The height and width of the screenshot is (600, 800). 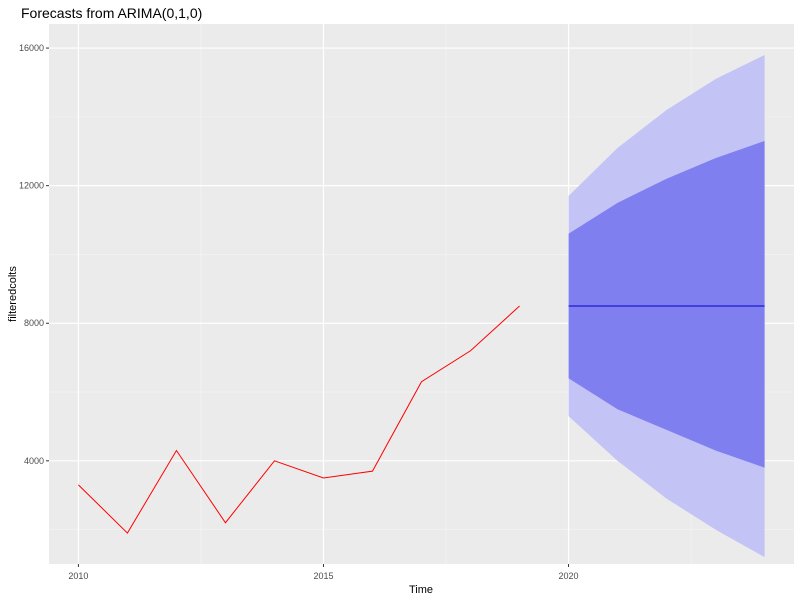 I want to click on x-tick-label: 2020, so click(x=569, y=576).